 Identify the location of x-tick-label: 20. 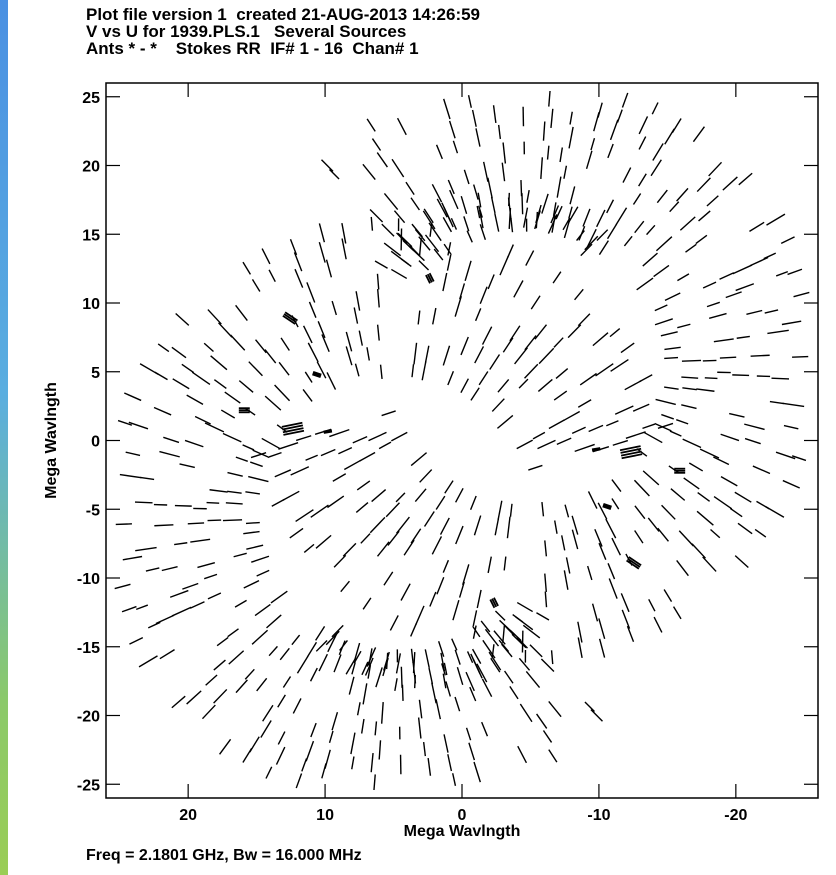
(188, 815).